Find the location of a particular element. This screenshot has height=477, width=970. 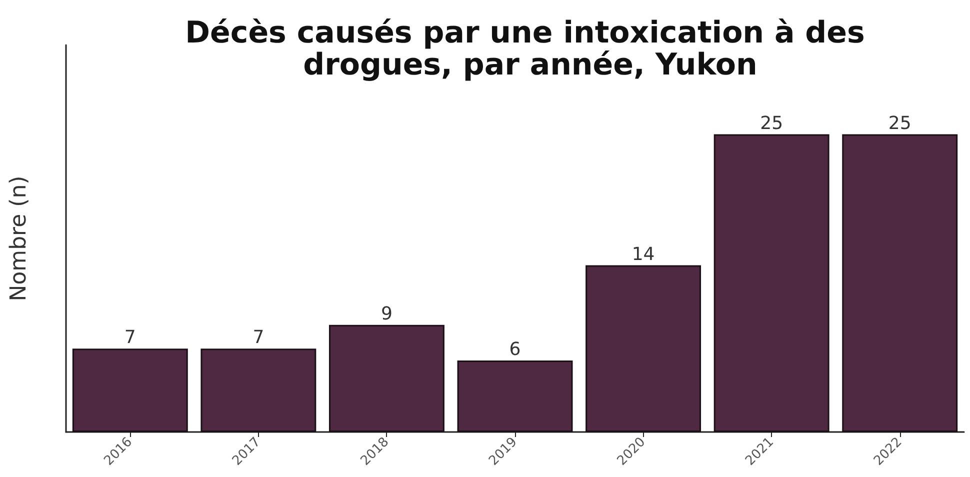

data-label: 9 is located at coordinates (386, 313).